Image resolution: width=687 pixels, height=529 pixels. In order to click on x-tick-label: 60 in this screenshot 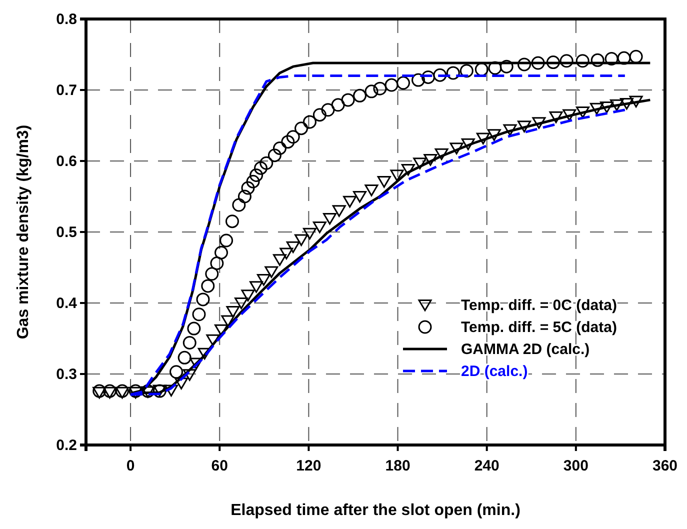, I will do `click(219, 466)`.